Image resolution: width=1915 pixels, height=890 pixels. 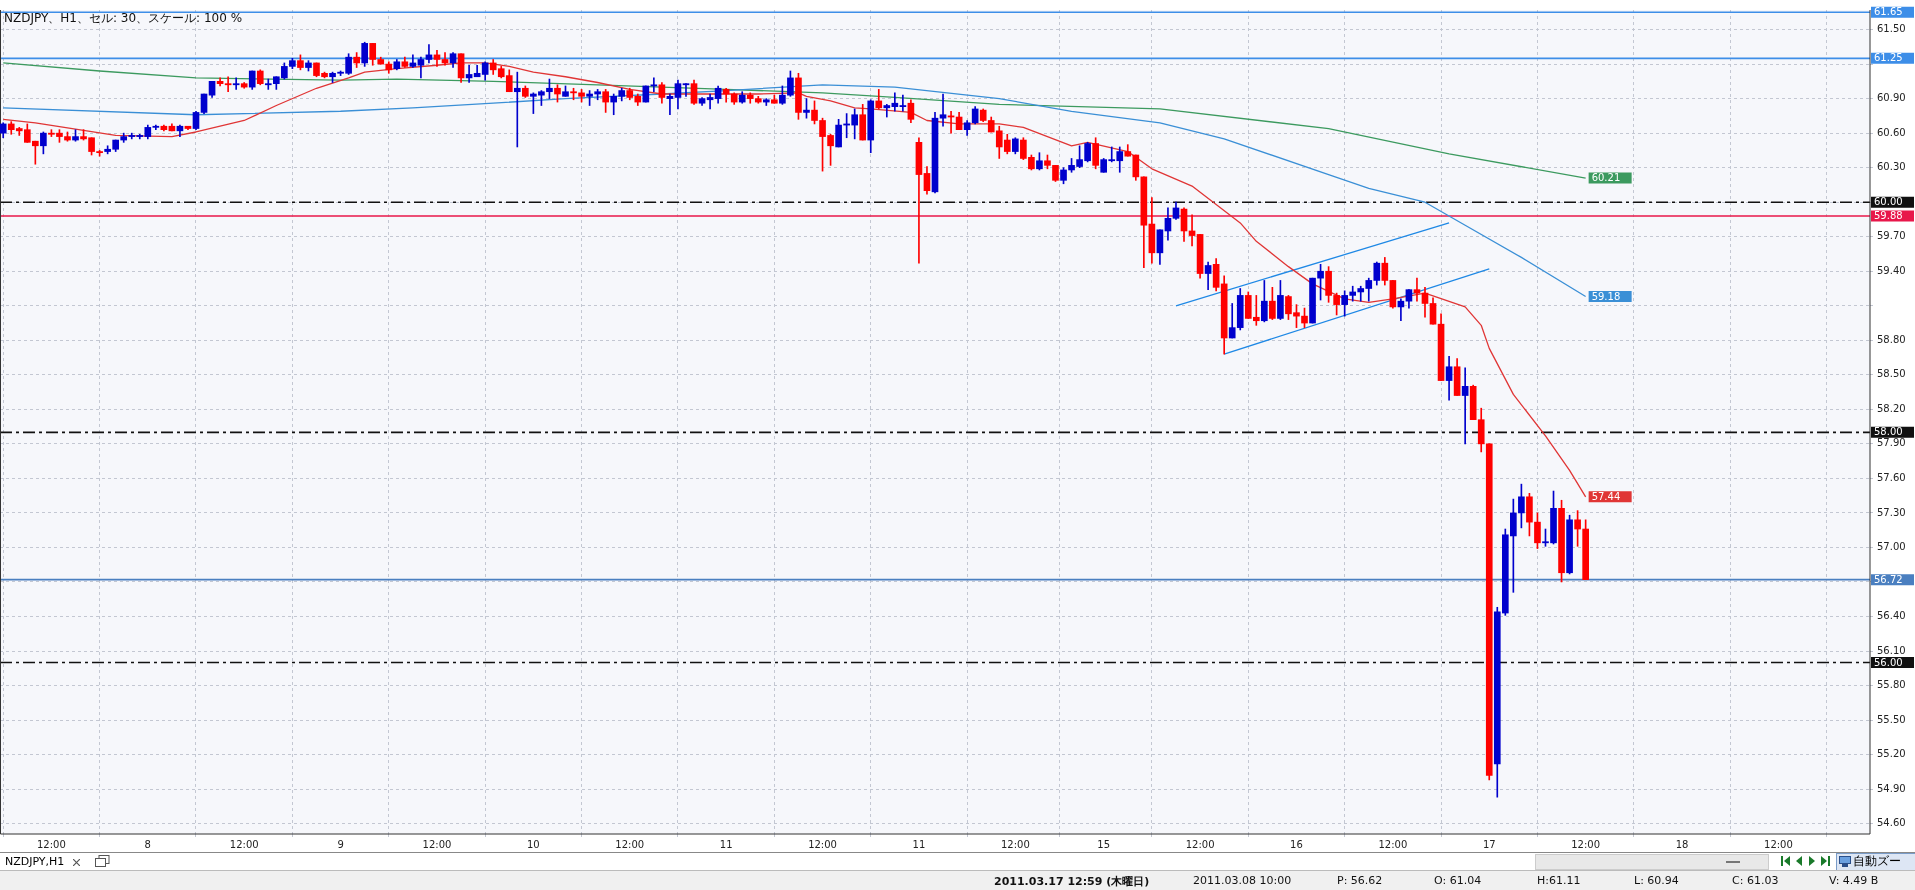 What do you see at coordinates (1072, 881) in the screenshot?
I see `text: 2011.03.17 12:59 (木曜日)` at bounding box center [1072, 881].